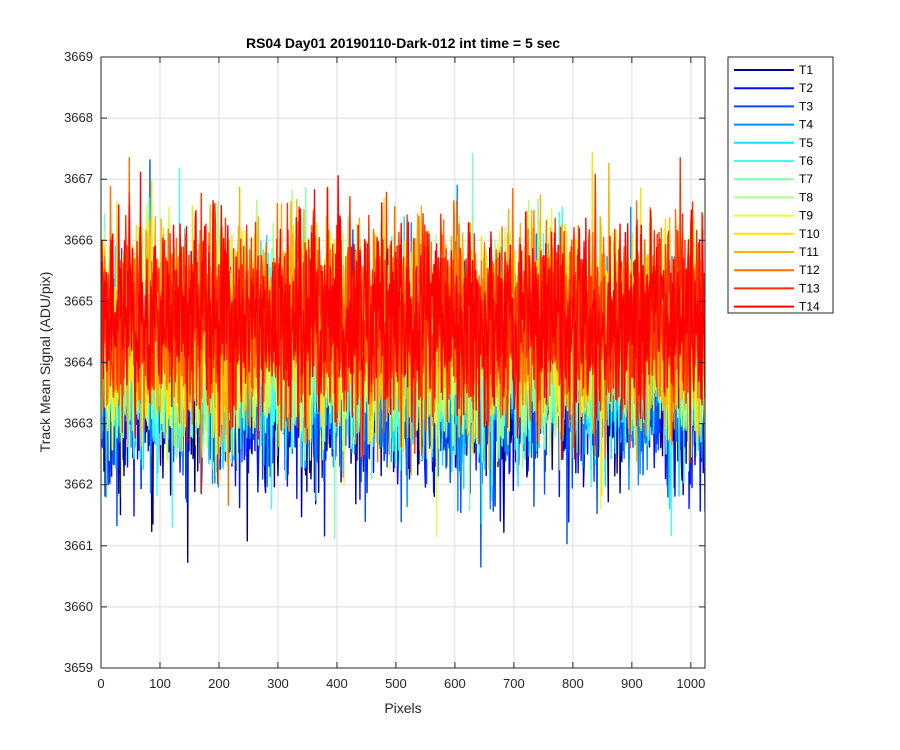 This screenshot has height=750, width=900. I want to click on x-tick-label: 200, so click(219, 683).